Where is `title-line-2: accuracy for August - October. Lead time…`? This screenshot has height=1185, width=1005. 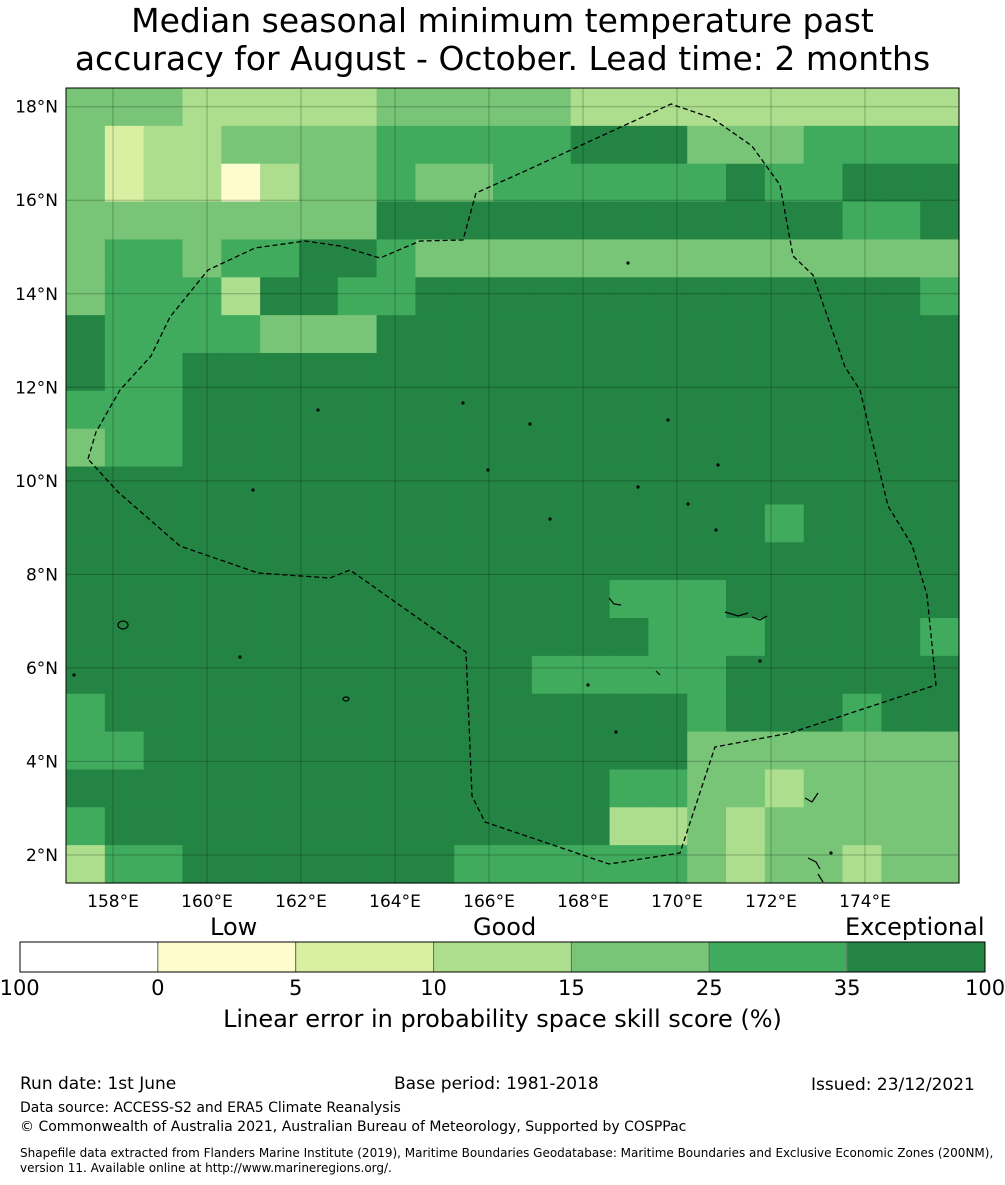
title-line-2: accuracy for August - October. Lead time… is located at coordinates (502, 58).